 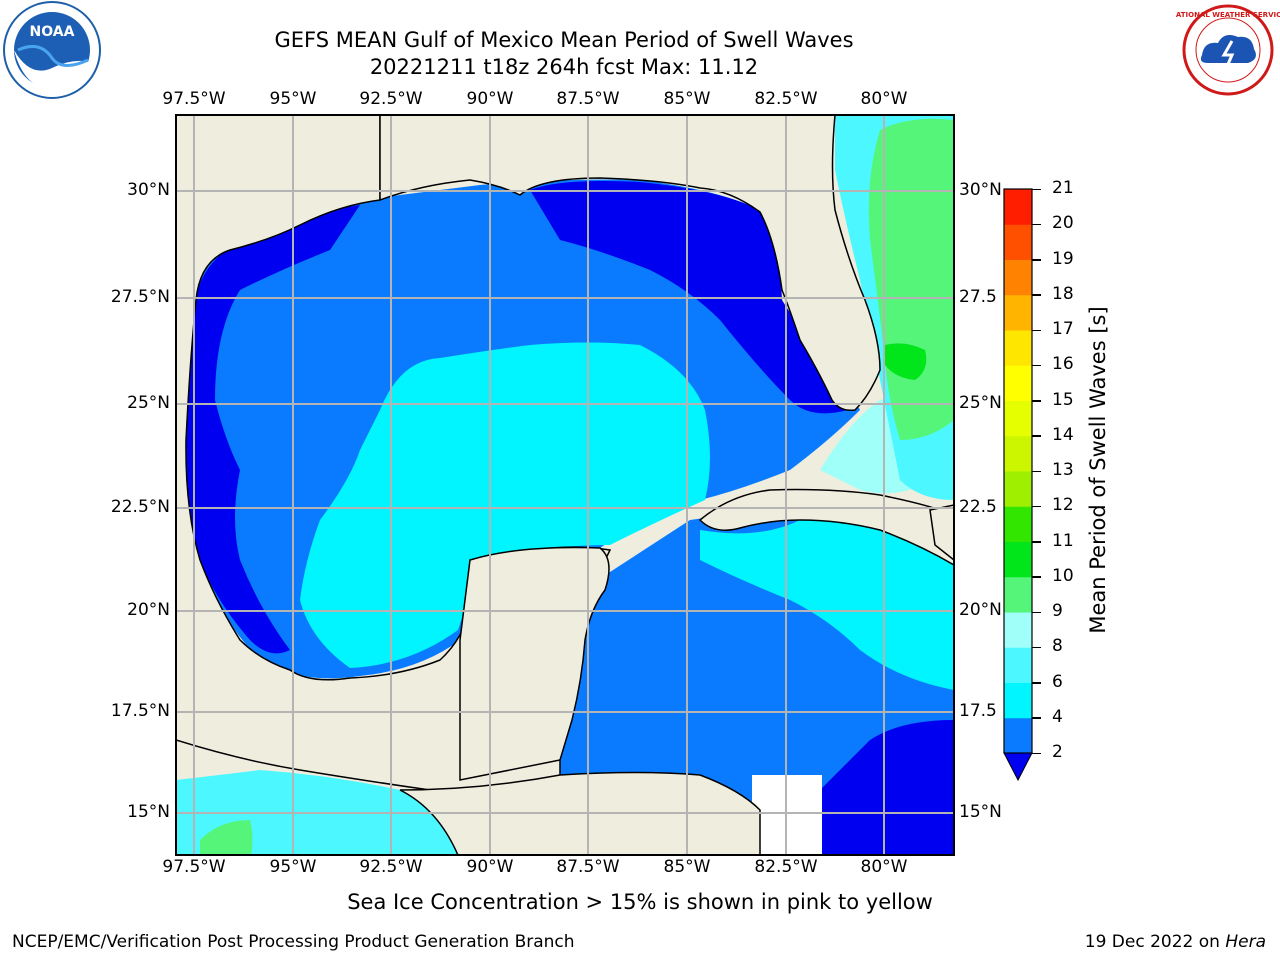 I want to click on lat-label-right: 22.5, so click(x=978, y=507).